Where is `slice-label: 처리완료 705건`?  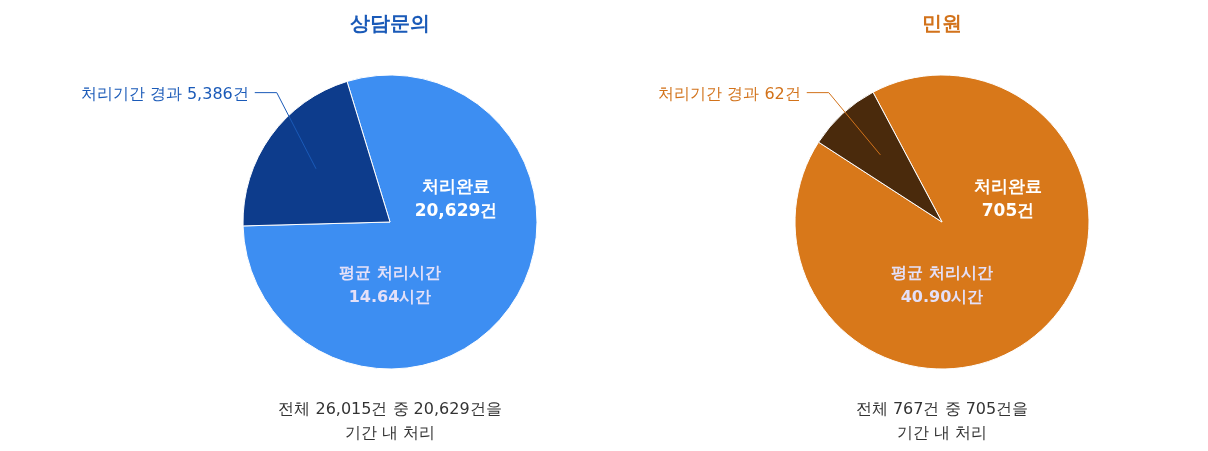
slice-label: 처리완료 705건 is located at coordinates (1008, 198).